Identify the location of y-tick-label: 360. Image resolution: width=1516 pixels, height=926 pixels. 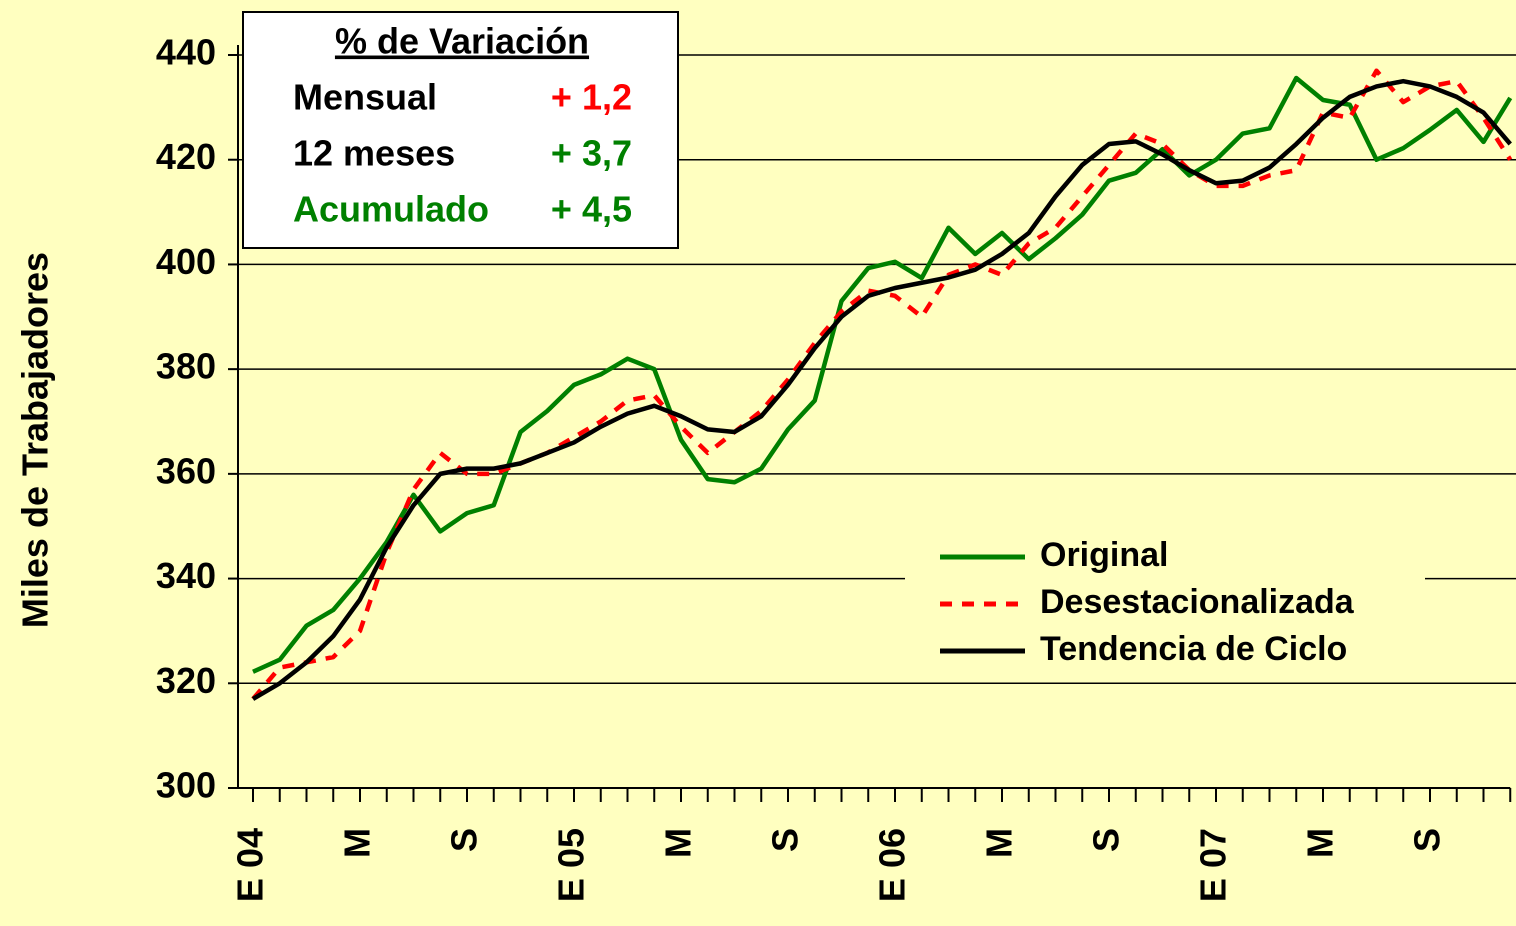
(186, 470).